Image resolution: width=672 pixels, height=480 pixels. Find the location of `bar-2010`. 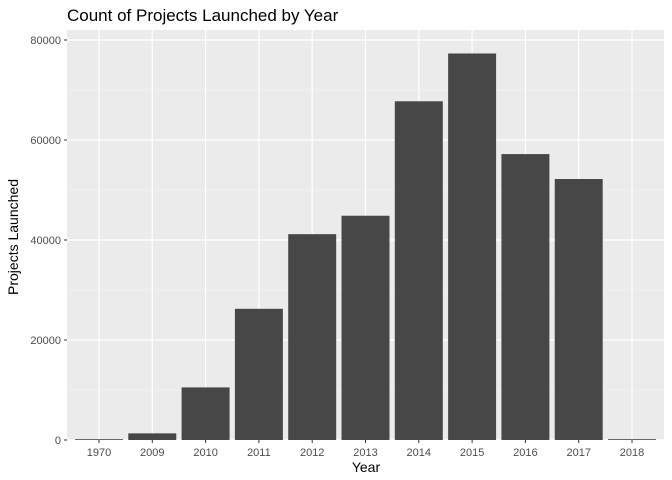

bar-2010 is located at coordinates (205, 413).